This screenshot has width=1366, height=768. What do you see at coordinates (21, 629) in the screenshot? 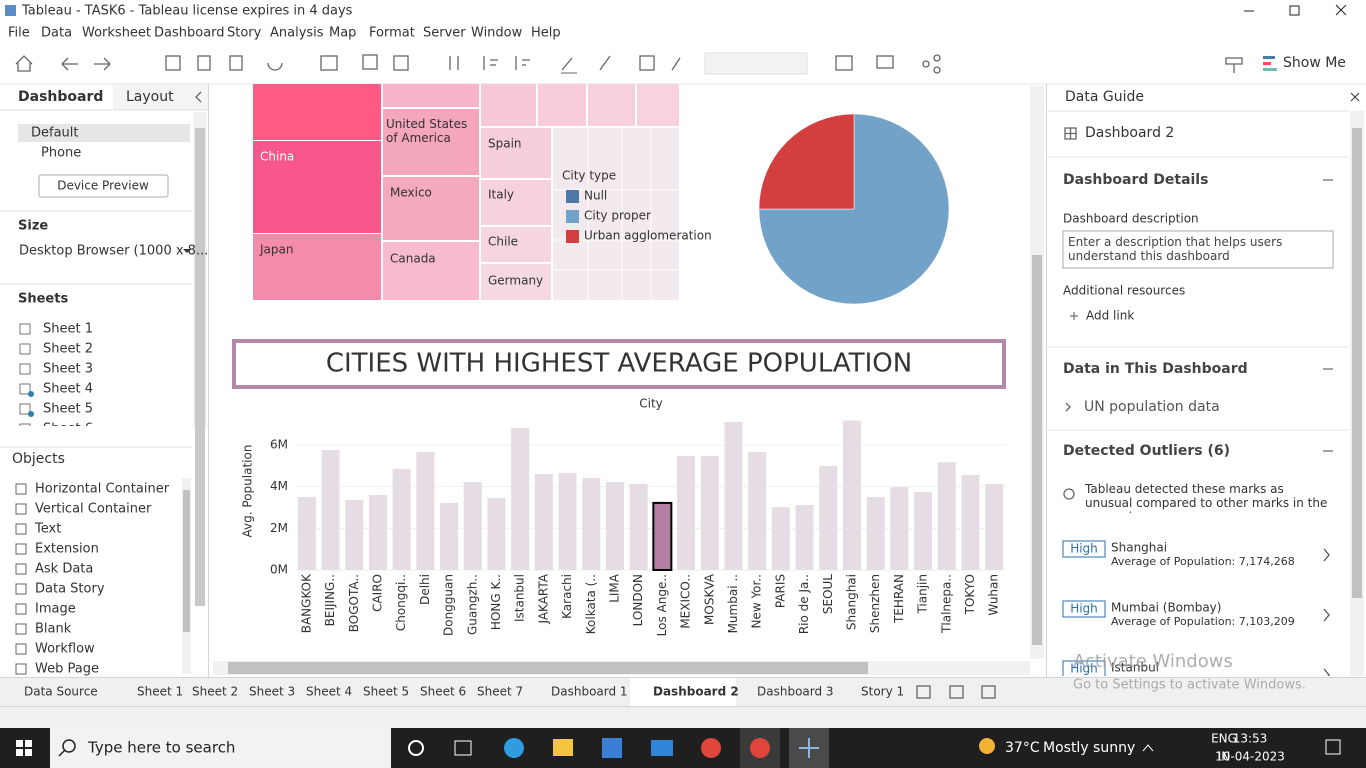
I see `object-icon` at bounding box center [21, 629].